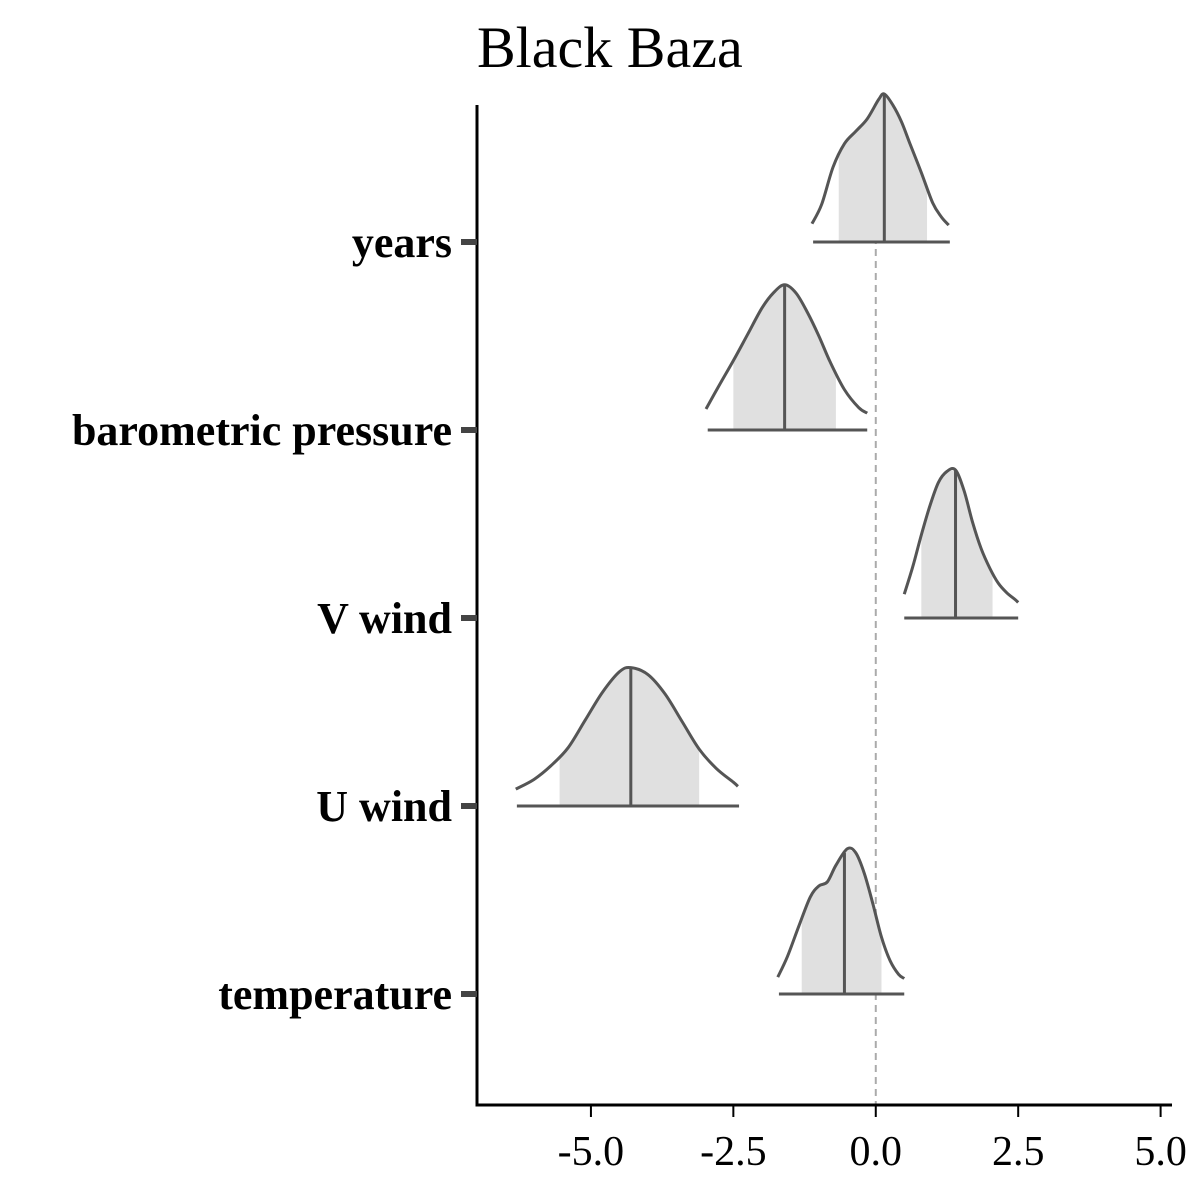 Image resolution: width=1200 pixels, height=1200 pixels. What do you see at coordinates (876, 1152) in the screenshot?
I see `x-tick-label: 0.0` at bounding box center [876, 1152].